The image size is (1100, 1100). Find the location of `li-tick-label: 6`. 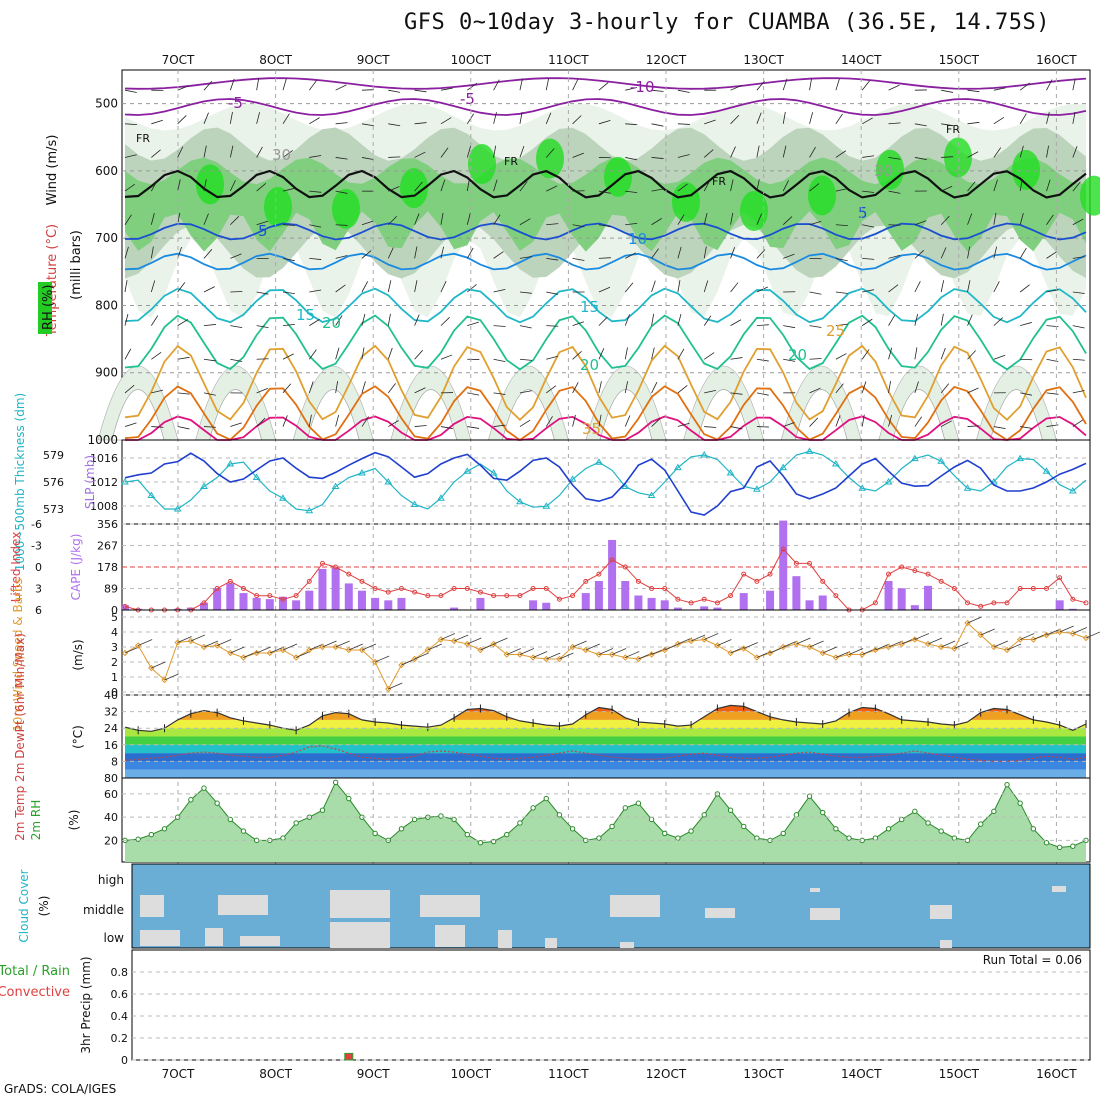

li-tick-label: 6 is located at coordinates (38, 610).